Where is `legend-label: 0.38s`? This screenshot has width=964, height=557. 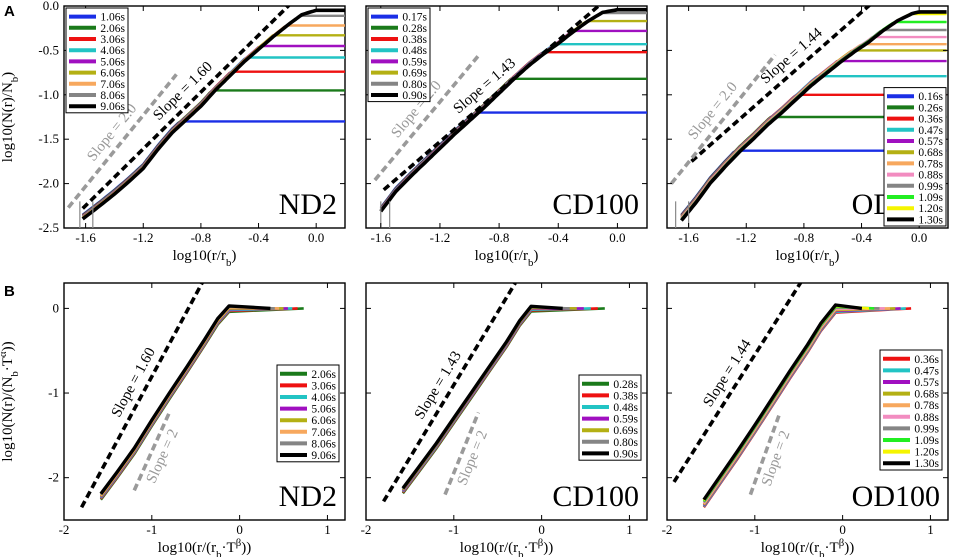 legend-label: 0.38s is located at coordinates (625, 396).